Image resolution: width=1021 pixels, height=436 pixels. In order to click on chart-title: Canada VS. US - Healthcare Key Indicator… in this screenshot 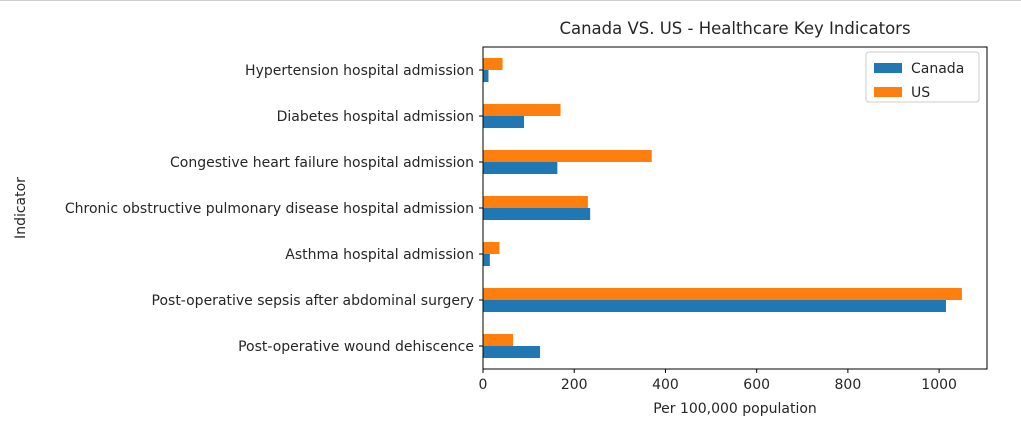, I will do `click(734, 28)`.